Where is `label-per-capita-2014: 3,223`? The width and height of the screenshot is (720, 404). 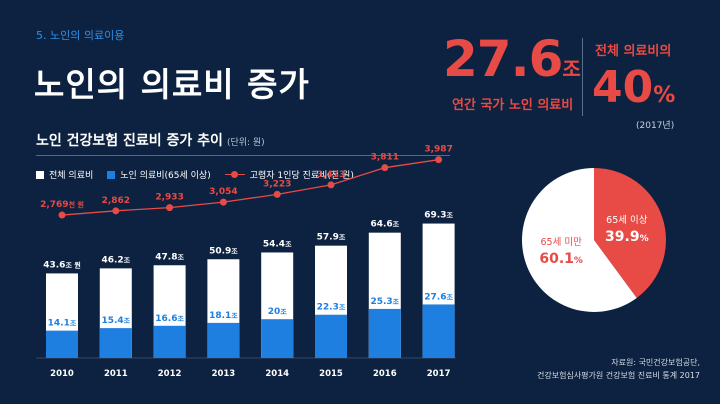 label-per-capita-2014: 3,223 is located at coordinates (277, 184).